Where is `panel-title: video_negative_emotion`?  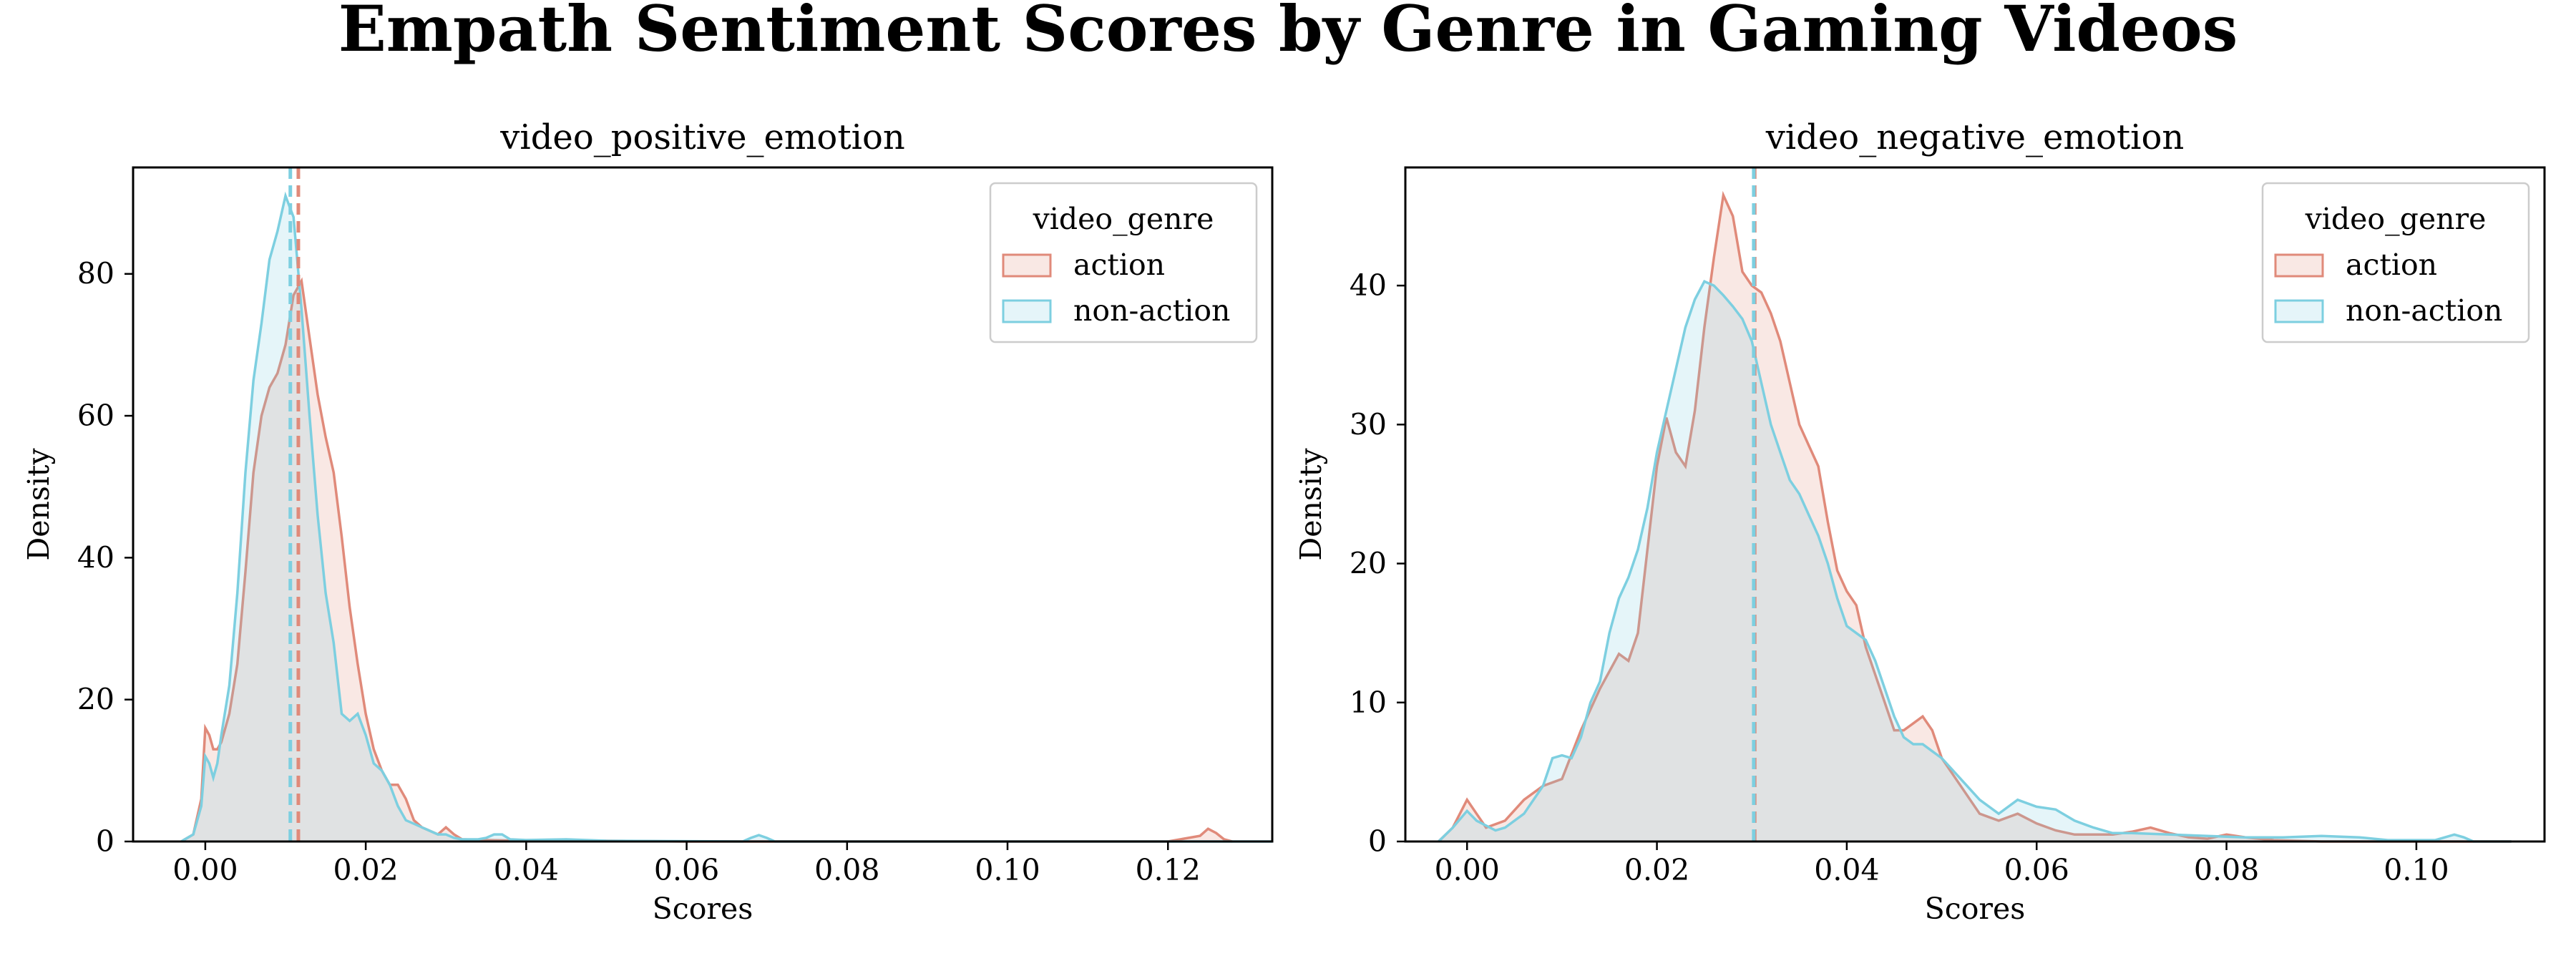 panel-title: video_negative_emotion is located at coordinates (1975, 137).